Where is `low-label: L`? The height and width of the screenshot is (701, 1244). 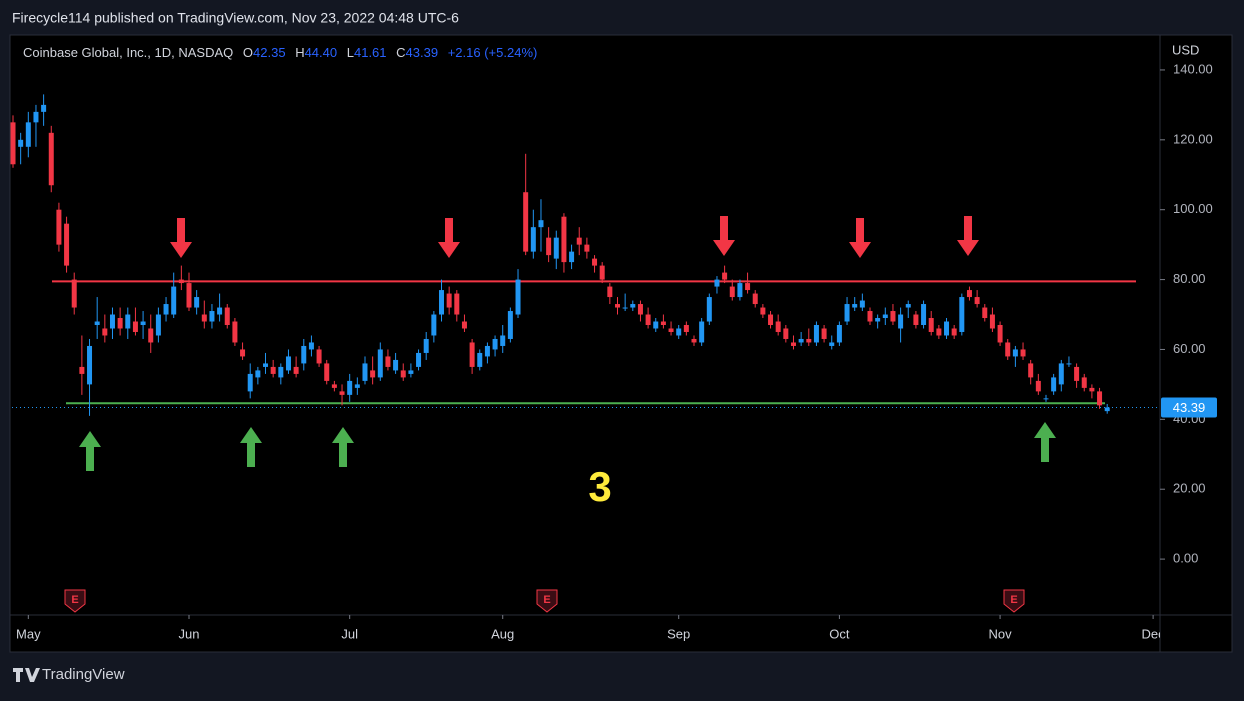 low-label: L is located at coordinates (350, 52).